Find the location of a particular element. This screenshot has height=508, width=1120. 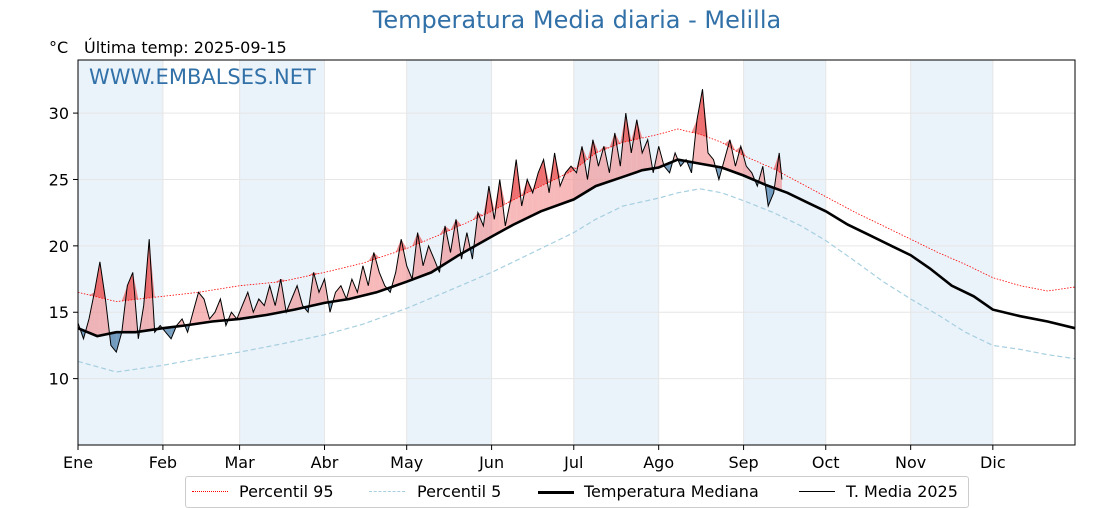

p5-swatch is located at coordinates (387, 491).